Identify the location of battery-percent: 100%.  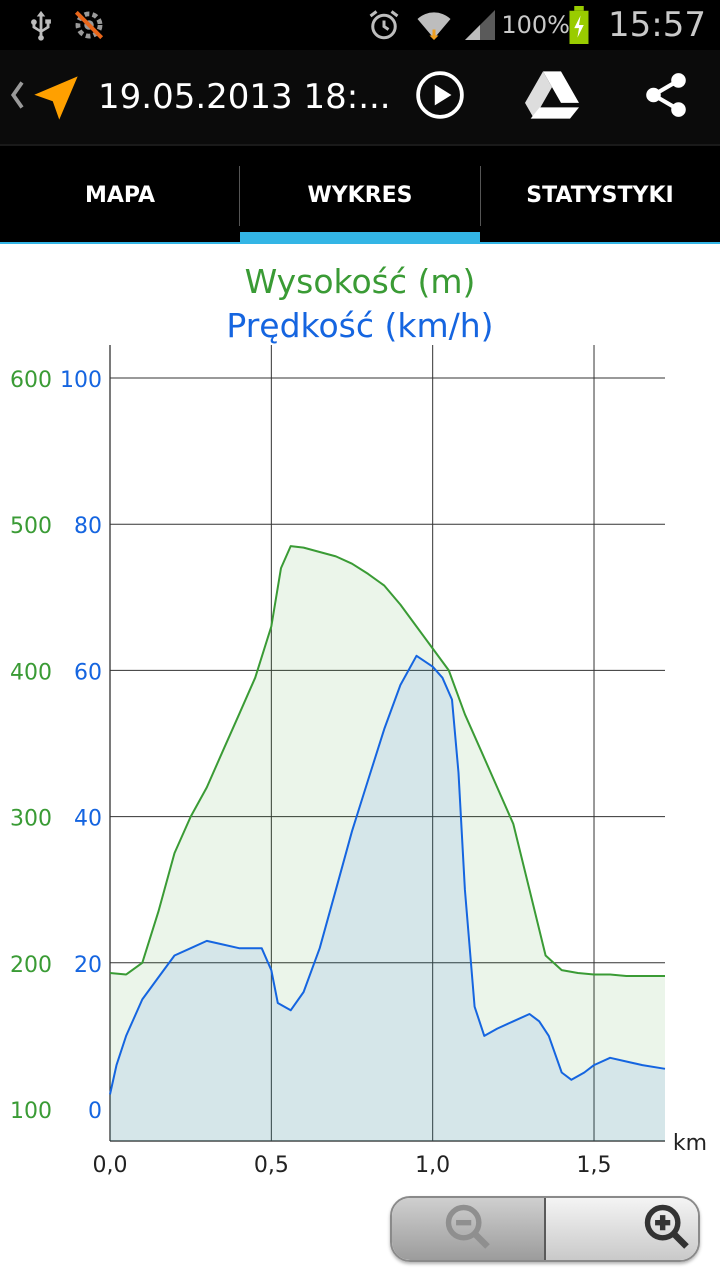
(535, 25).